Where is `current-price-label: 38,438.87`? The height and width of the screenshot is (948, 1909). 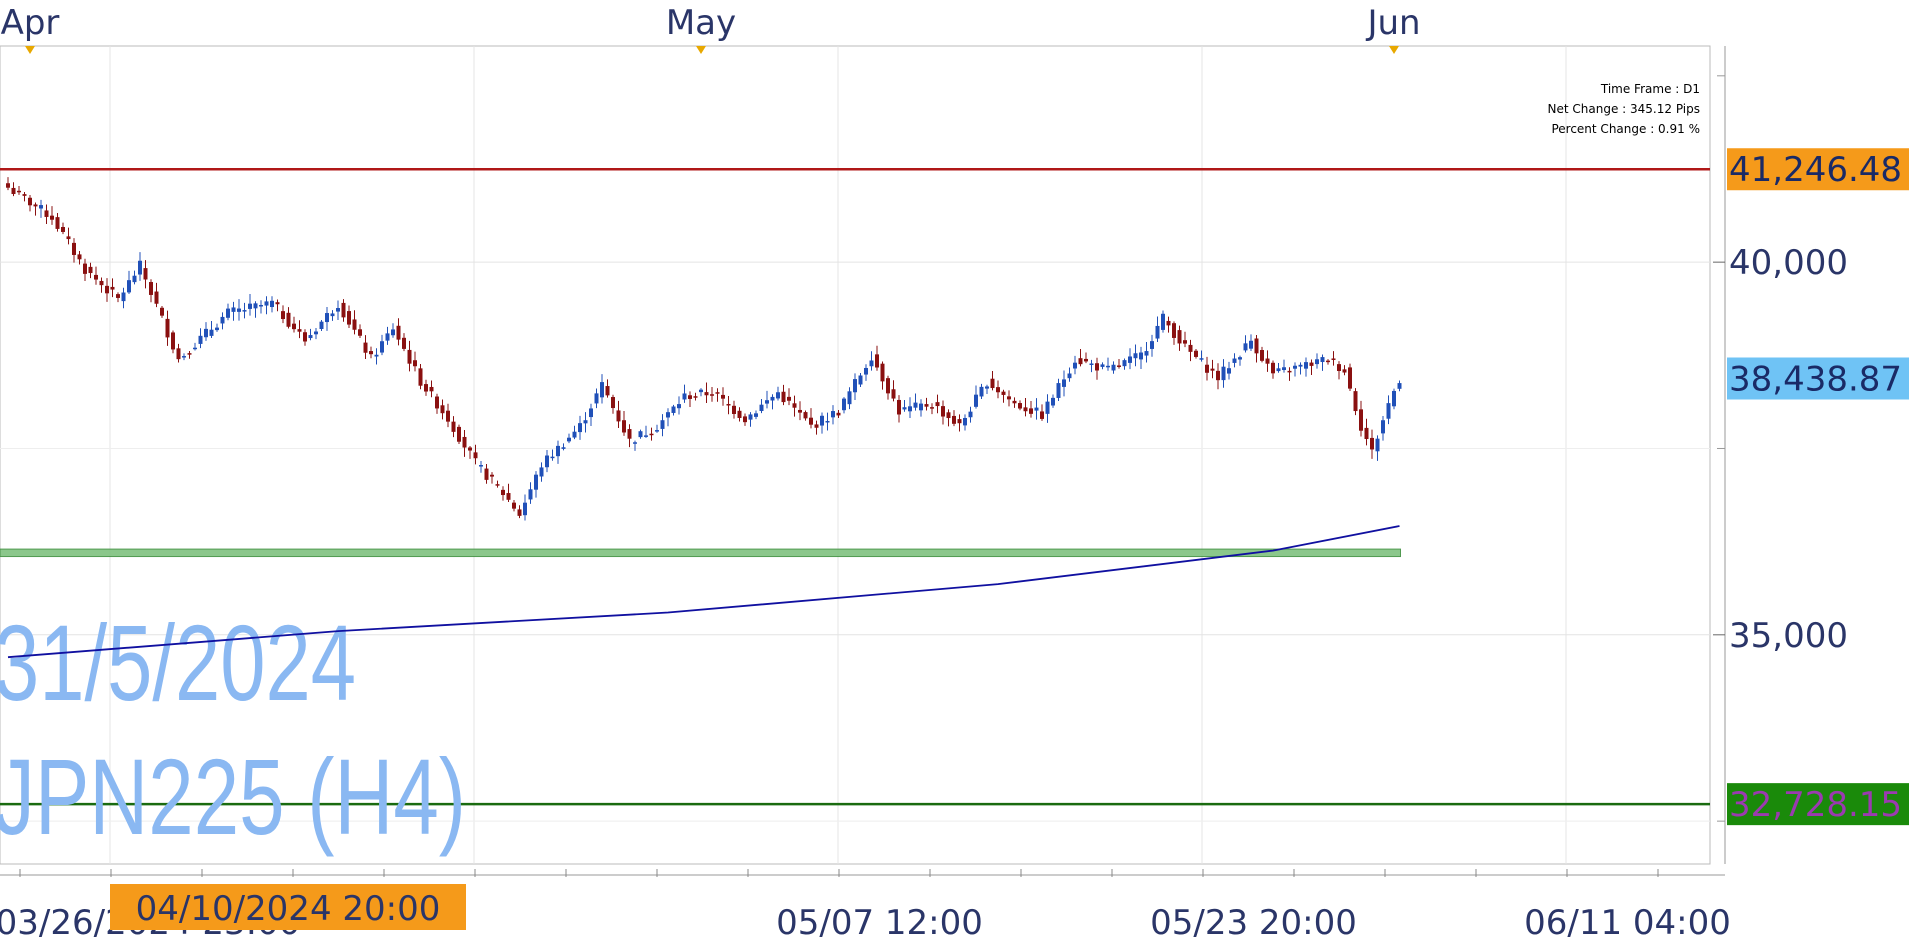 current-price-label: 38,438.87 is located at coordinates (1815, 380).